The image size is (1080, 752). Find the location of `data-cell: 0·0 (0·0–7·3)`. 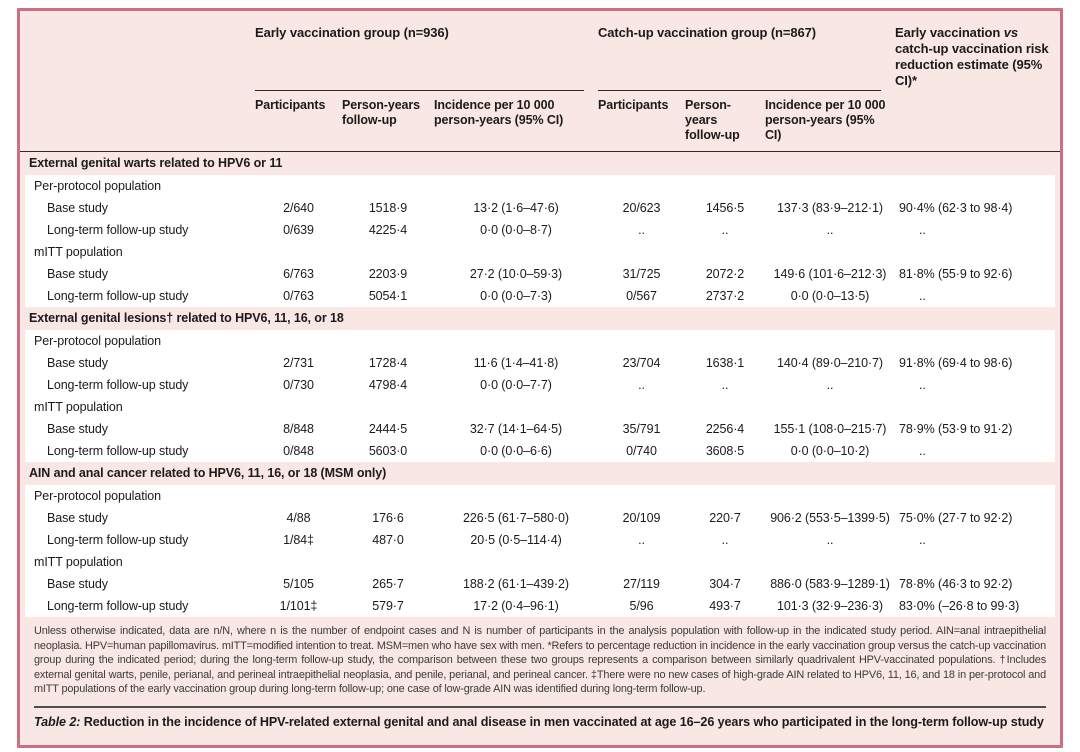

data-cell: 0·0 (0·0–7·3) is located at coordinates (516, 296).